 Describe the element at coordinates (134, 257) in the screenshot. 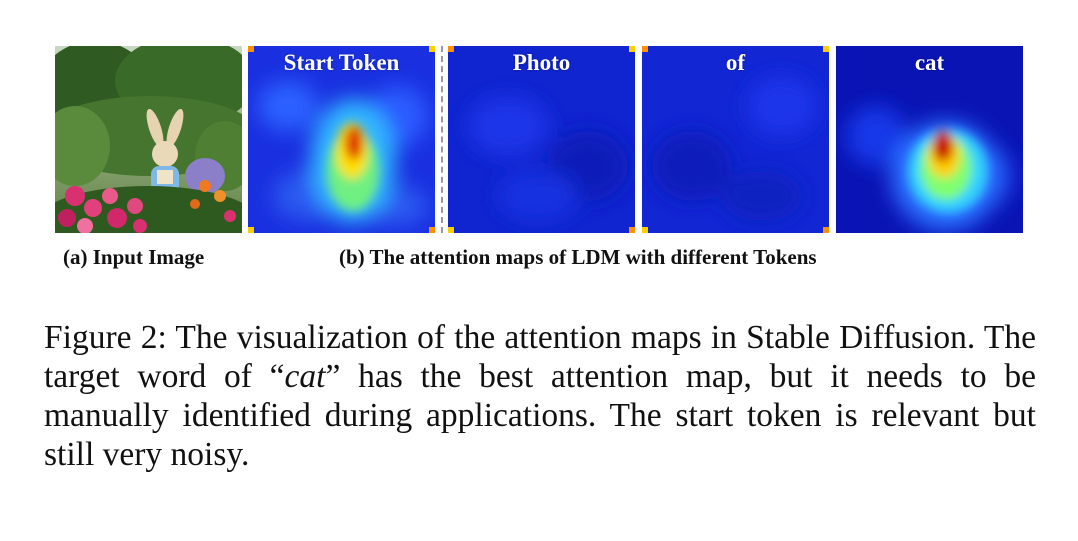

I see `subcaption-input-image: (a) Input Image` at that location.